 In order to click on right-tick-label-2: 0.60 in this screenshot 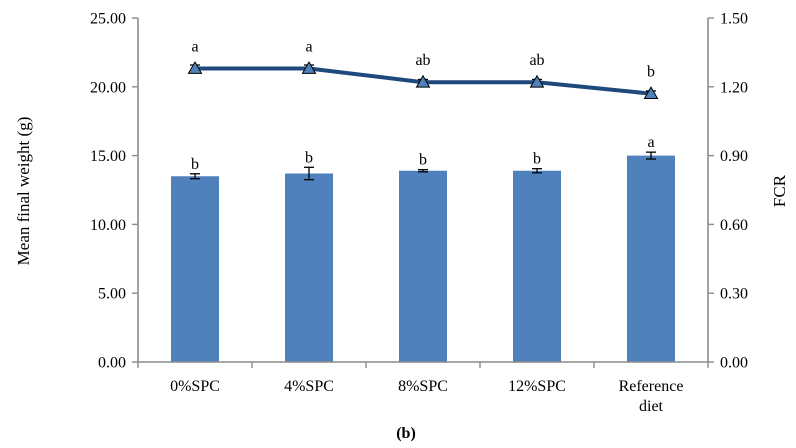, I will do `click(734, 225)`.